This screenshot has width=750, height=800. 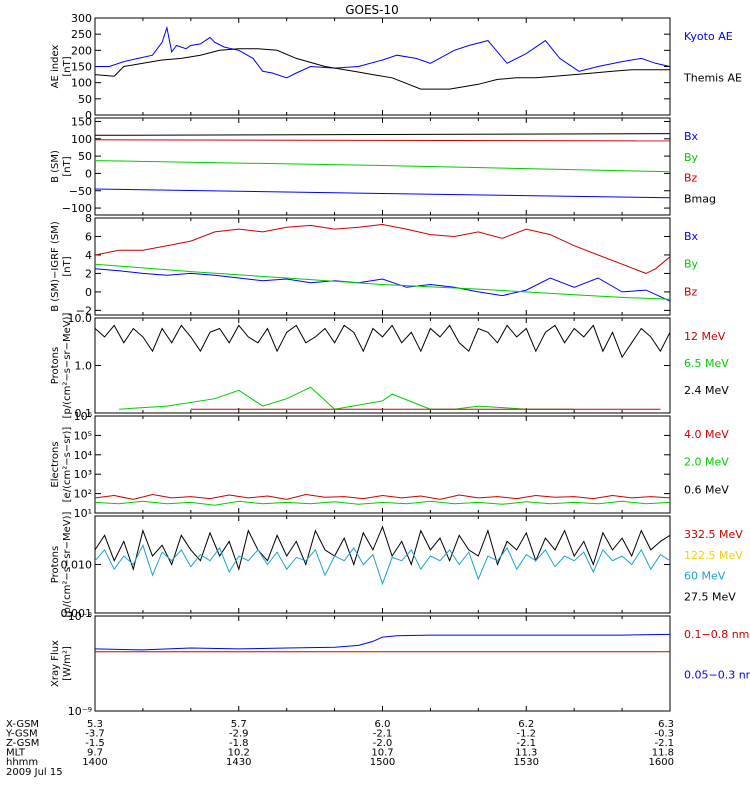 I want to click on y-tick-label: 2, so click(x=88, y=273).